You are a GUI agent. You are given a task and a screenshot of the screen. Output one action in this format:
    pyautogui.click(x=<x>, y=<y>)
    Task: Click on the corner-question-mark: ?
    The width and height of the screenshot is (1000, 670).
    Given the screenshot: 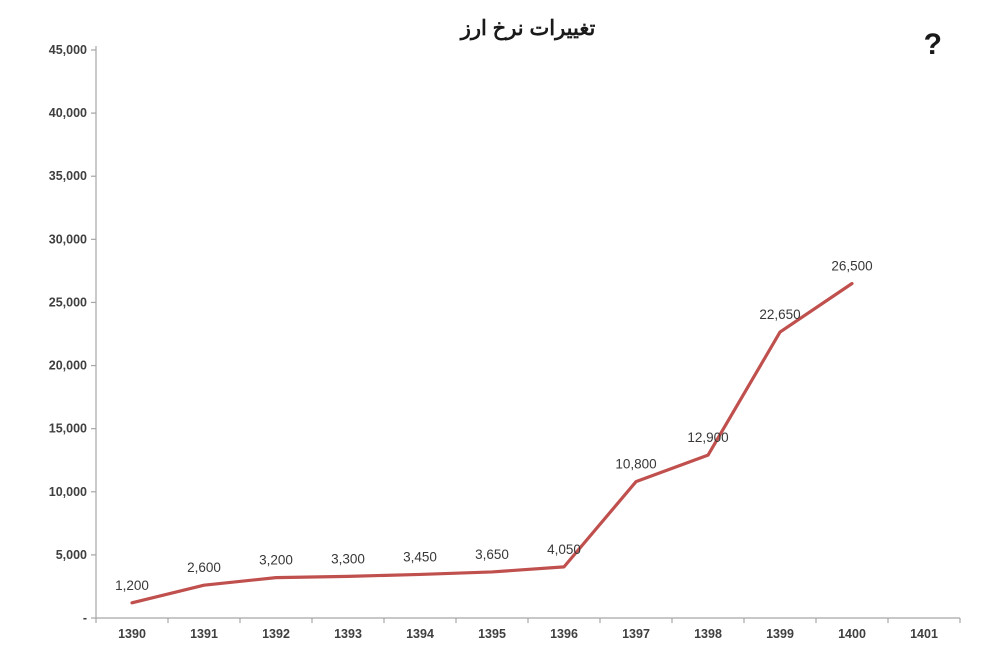 What is the action you would take?
    pyautogui.click(x=932, y=44)
    